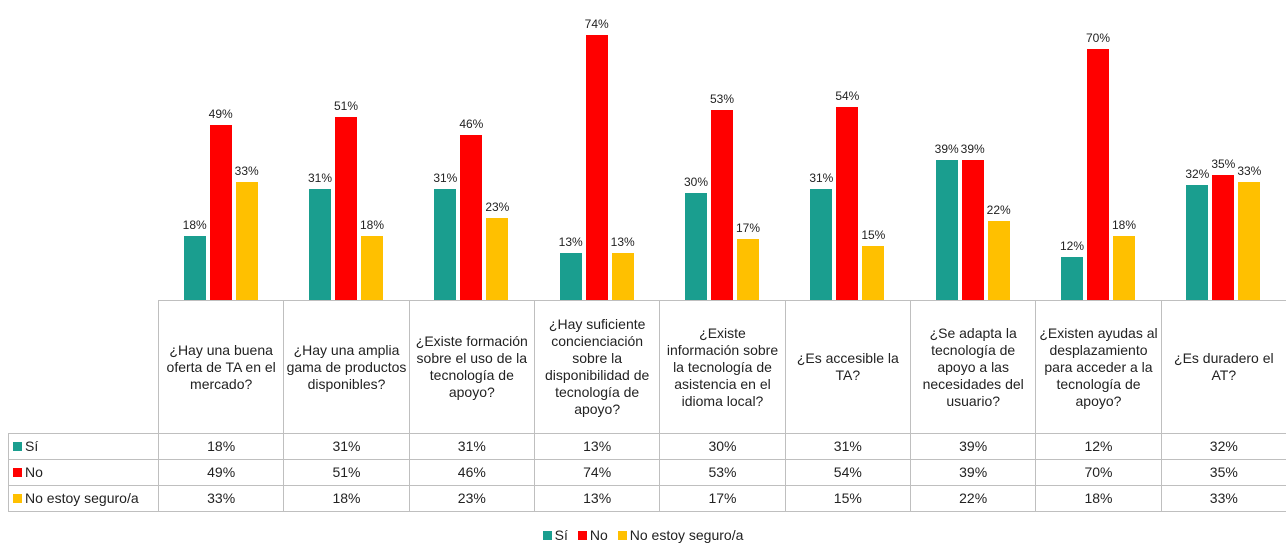 The height and width of the screenshot is (545, 1286). I want to click on table-cell: 49%, so click(221, 473).